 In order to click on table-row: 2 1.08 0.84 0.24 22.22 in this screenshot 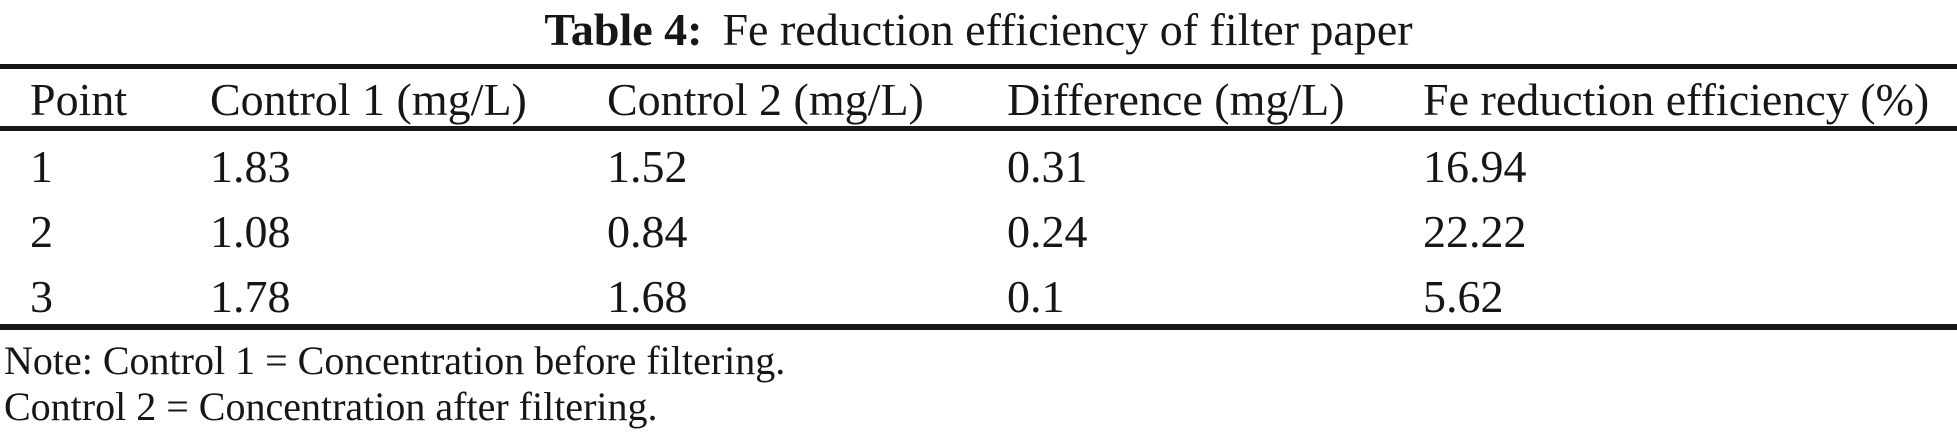, I will do `click(978, 228)`.